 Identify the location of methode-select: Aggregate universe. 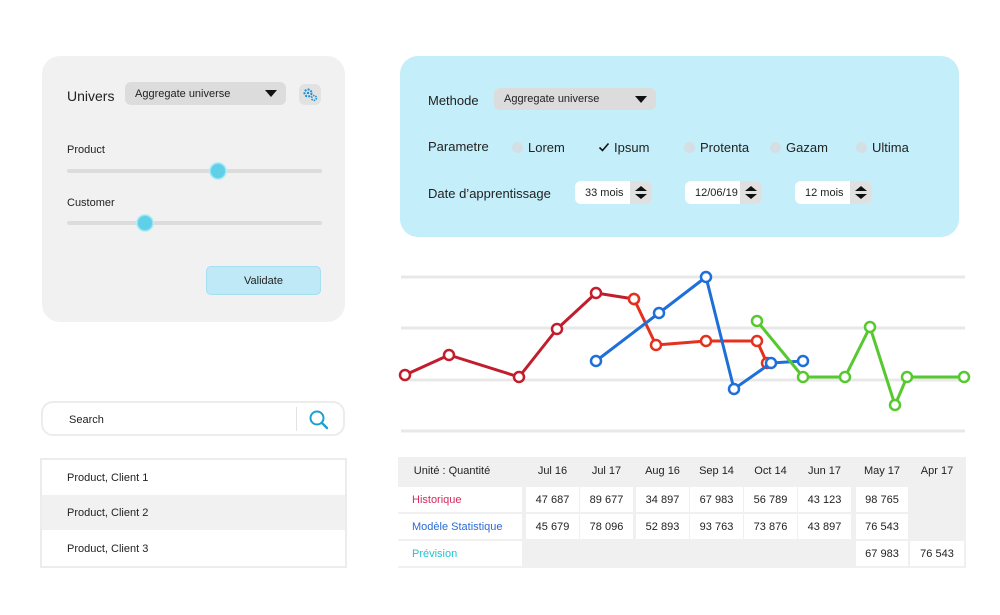
(575, 99).